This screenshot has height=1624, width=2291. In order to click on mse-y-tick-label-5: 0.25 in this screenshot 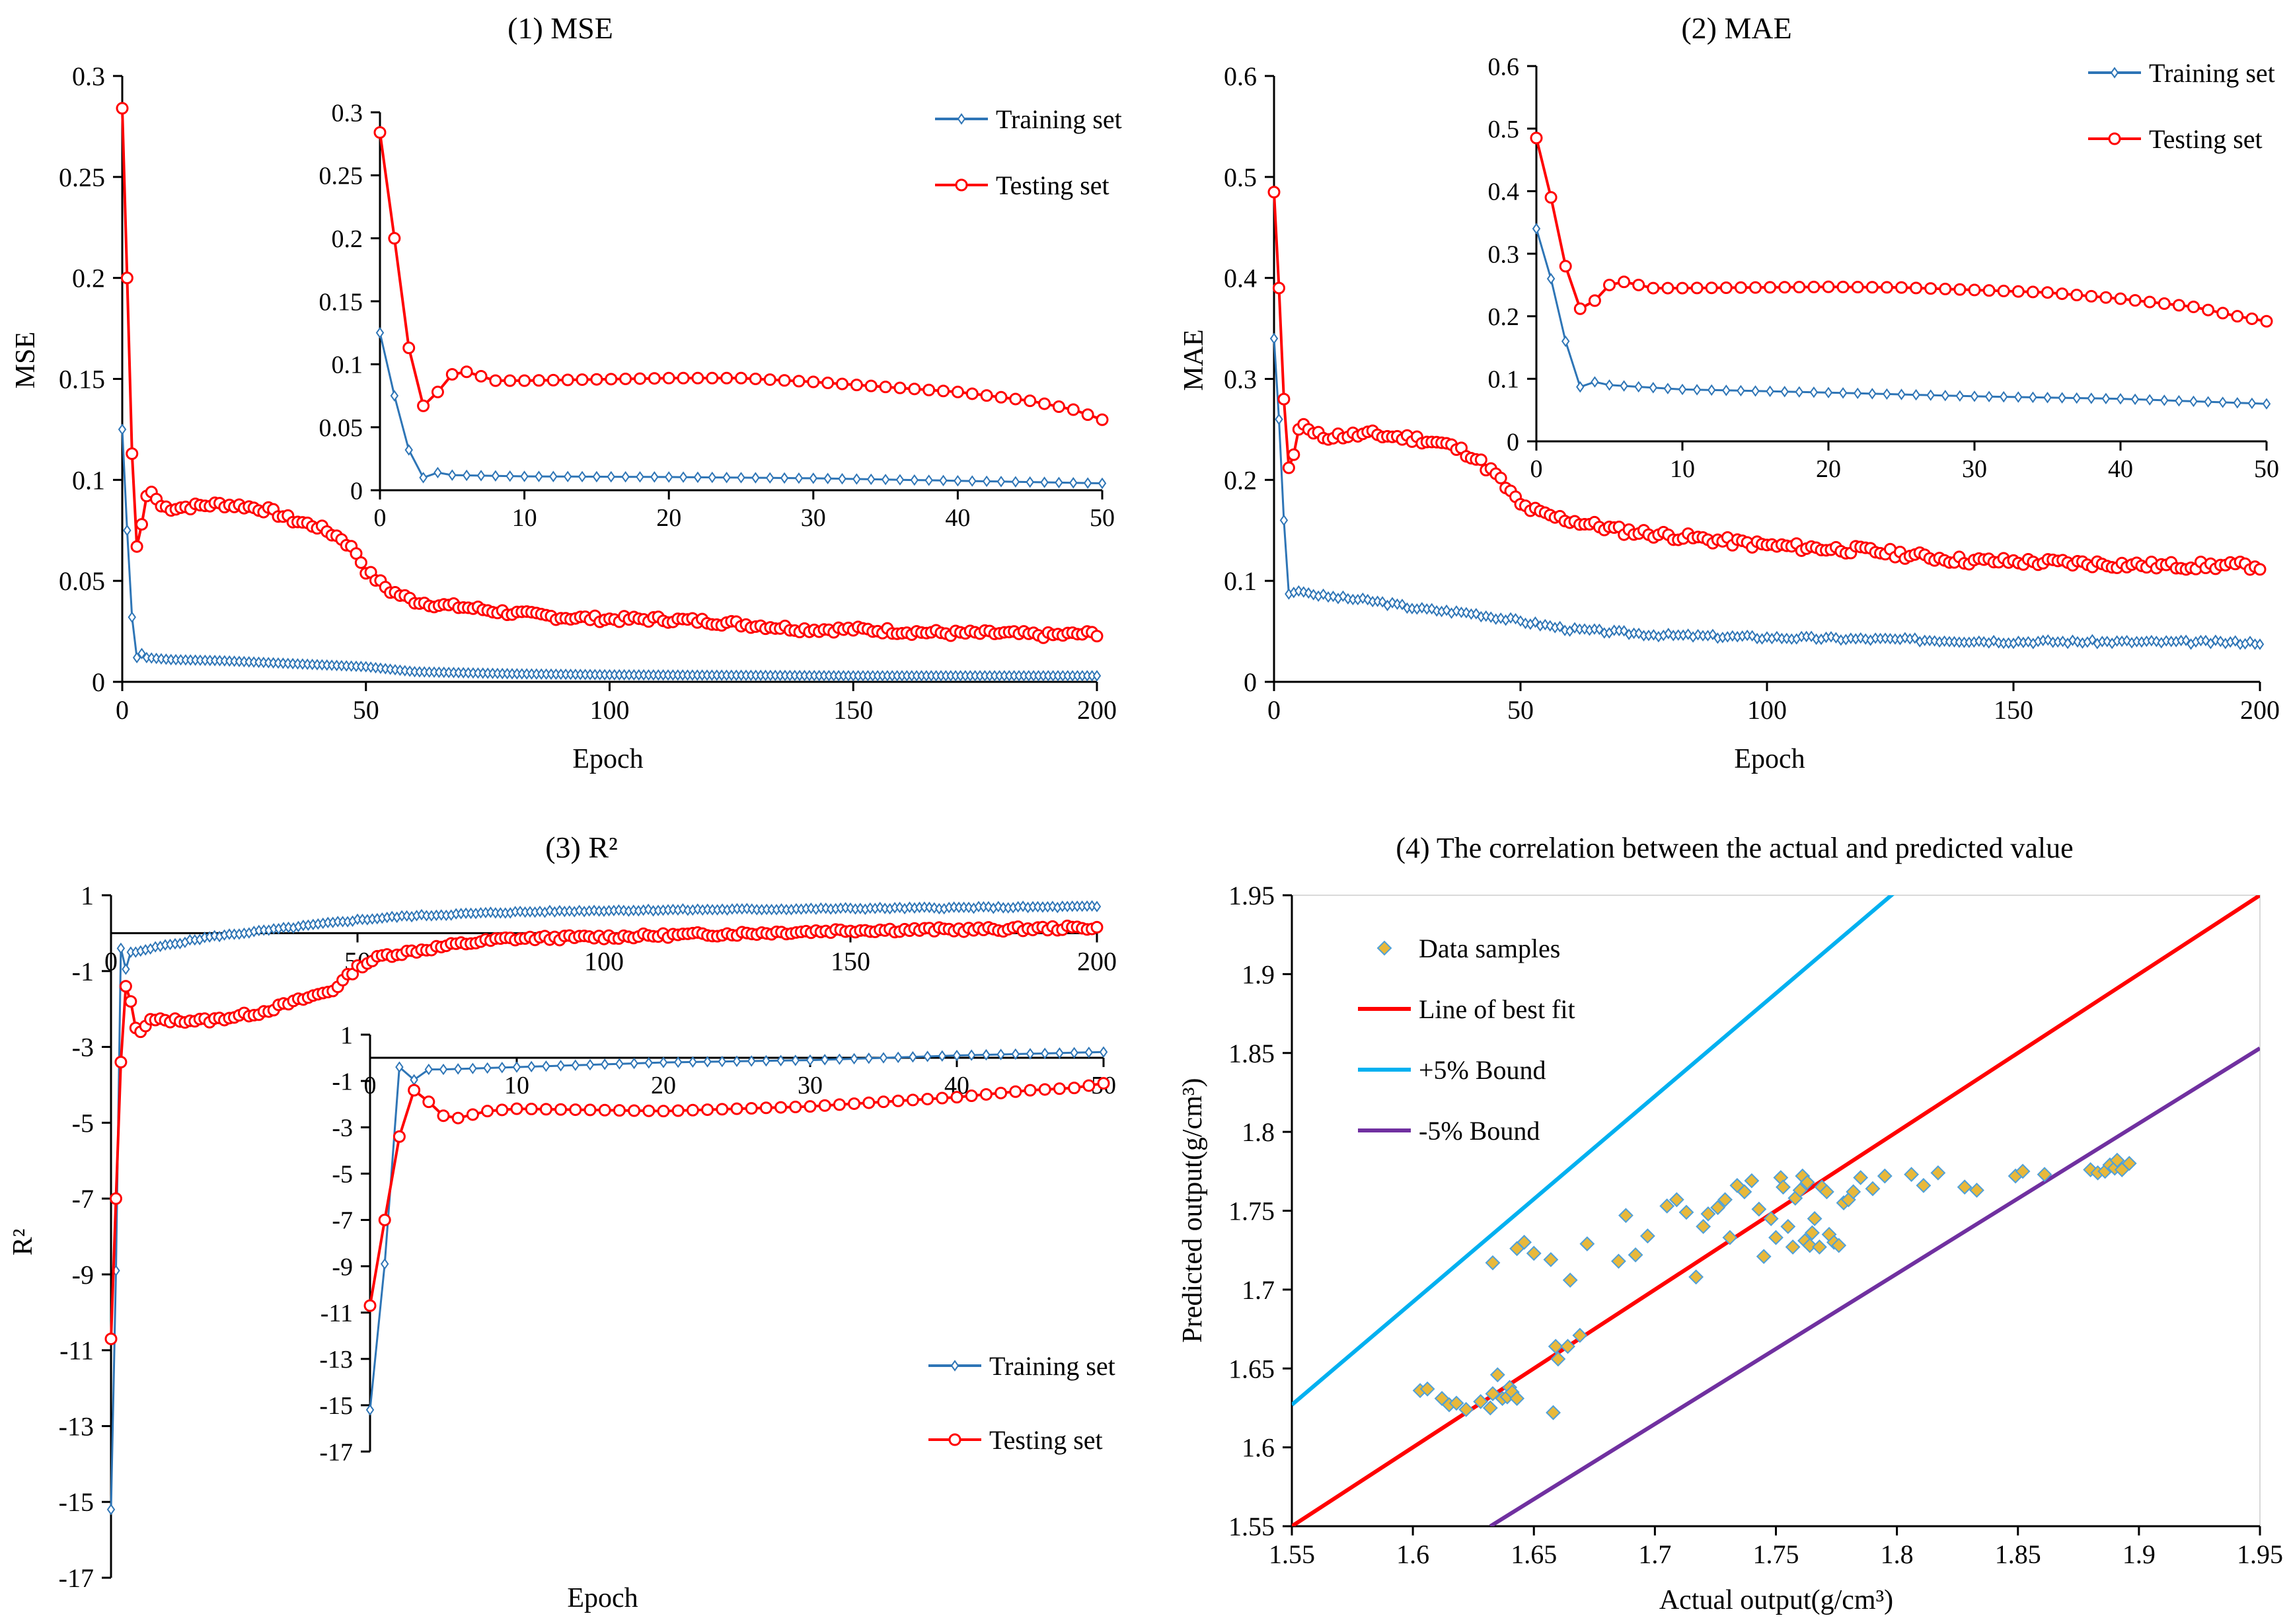, I will do `click(82, 178)`.